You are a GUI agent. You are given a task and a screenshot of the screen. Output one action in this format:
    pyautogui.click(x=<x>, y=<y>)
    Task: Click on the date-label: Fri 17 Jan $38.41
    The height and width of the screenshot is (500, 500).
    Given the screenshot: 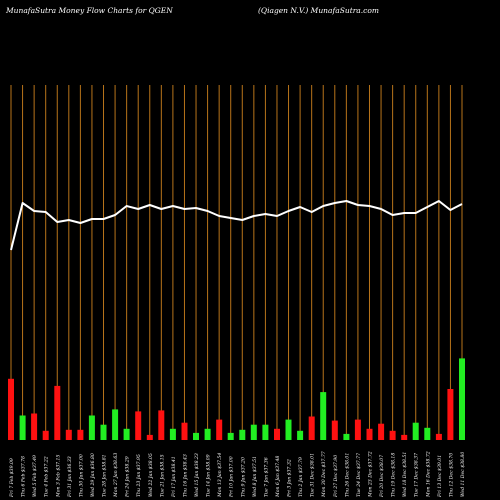 What is the action you would take?
    pyautogui.click(x=174, y=477)
    